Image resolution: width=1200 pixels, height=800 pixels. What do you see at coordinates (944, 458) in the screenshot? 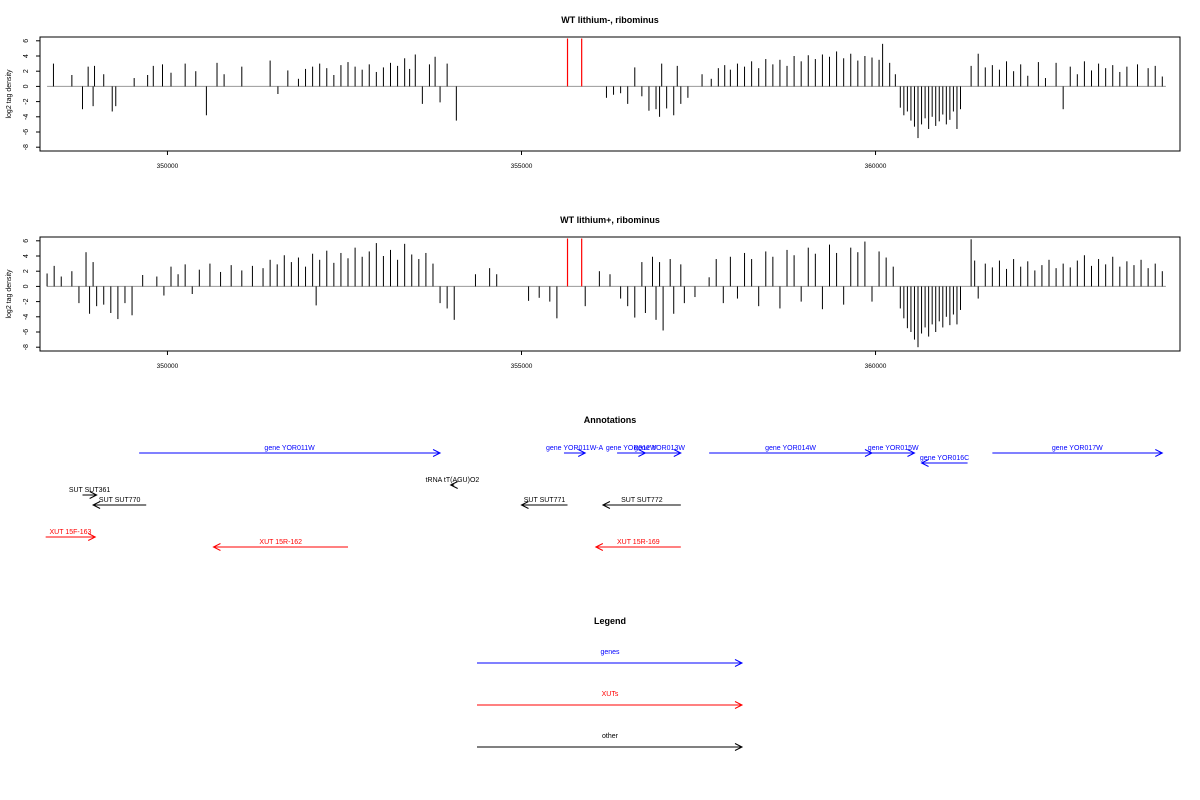
I see `feature-label: gene YOR016C` at bounding box center [944, 458].